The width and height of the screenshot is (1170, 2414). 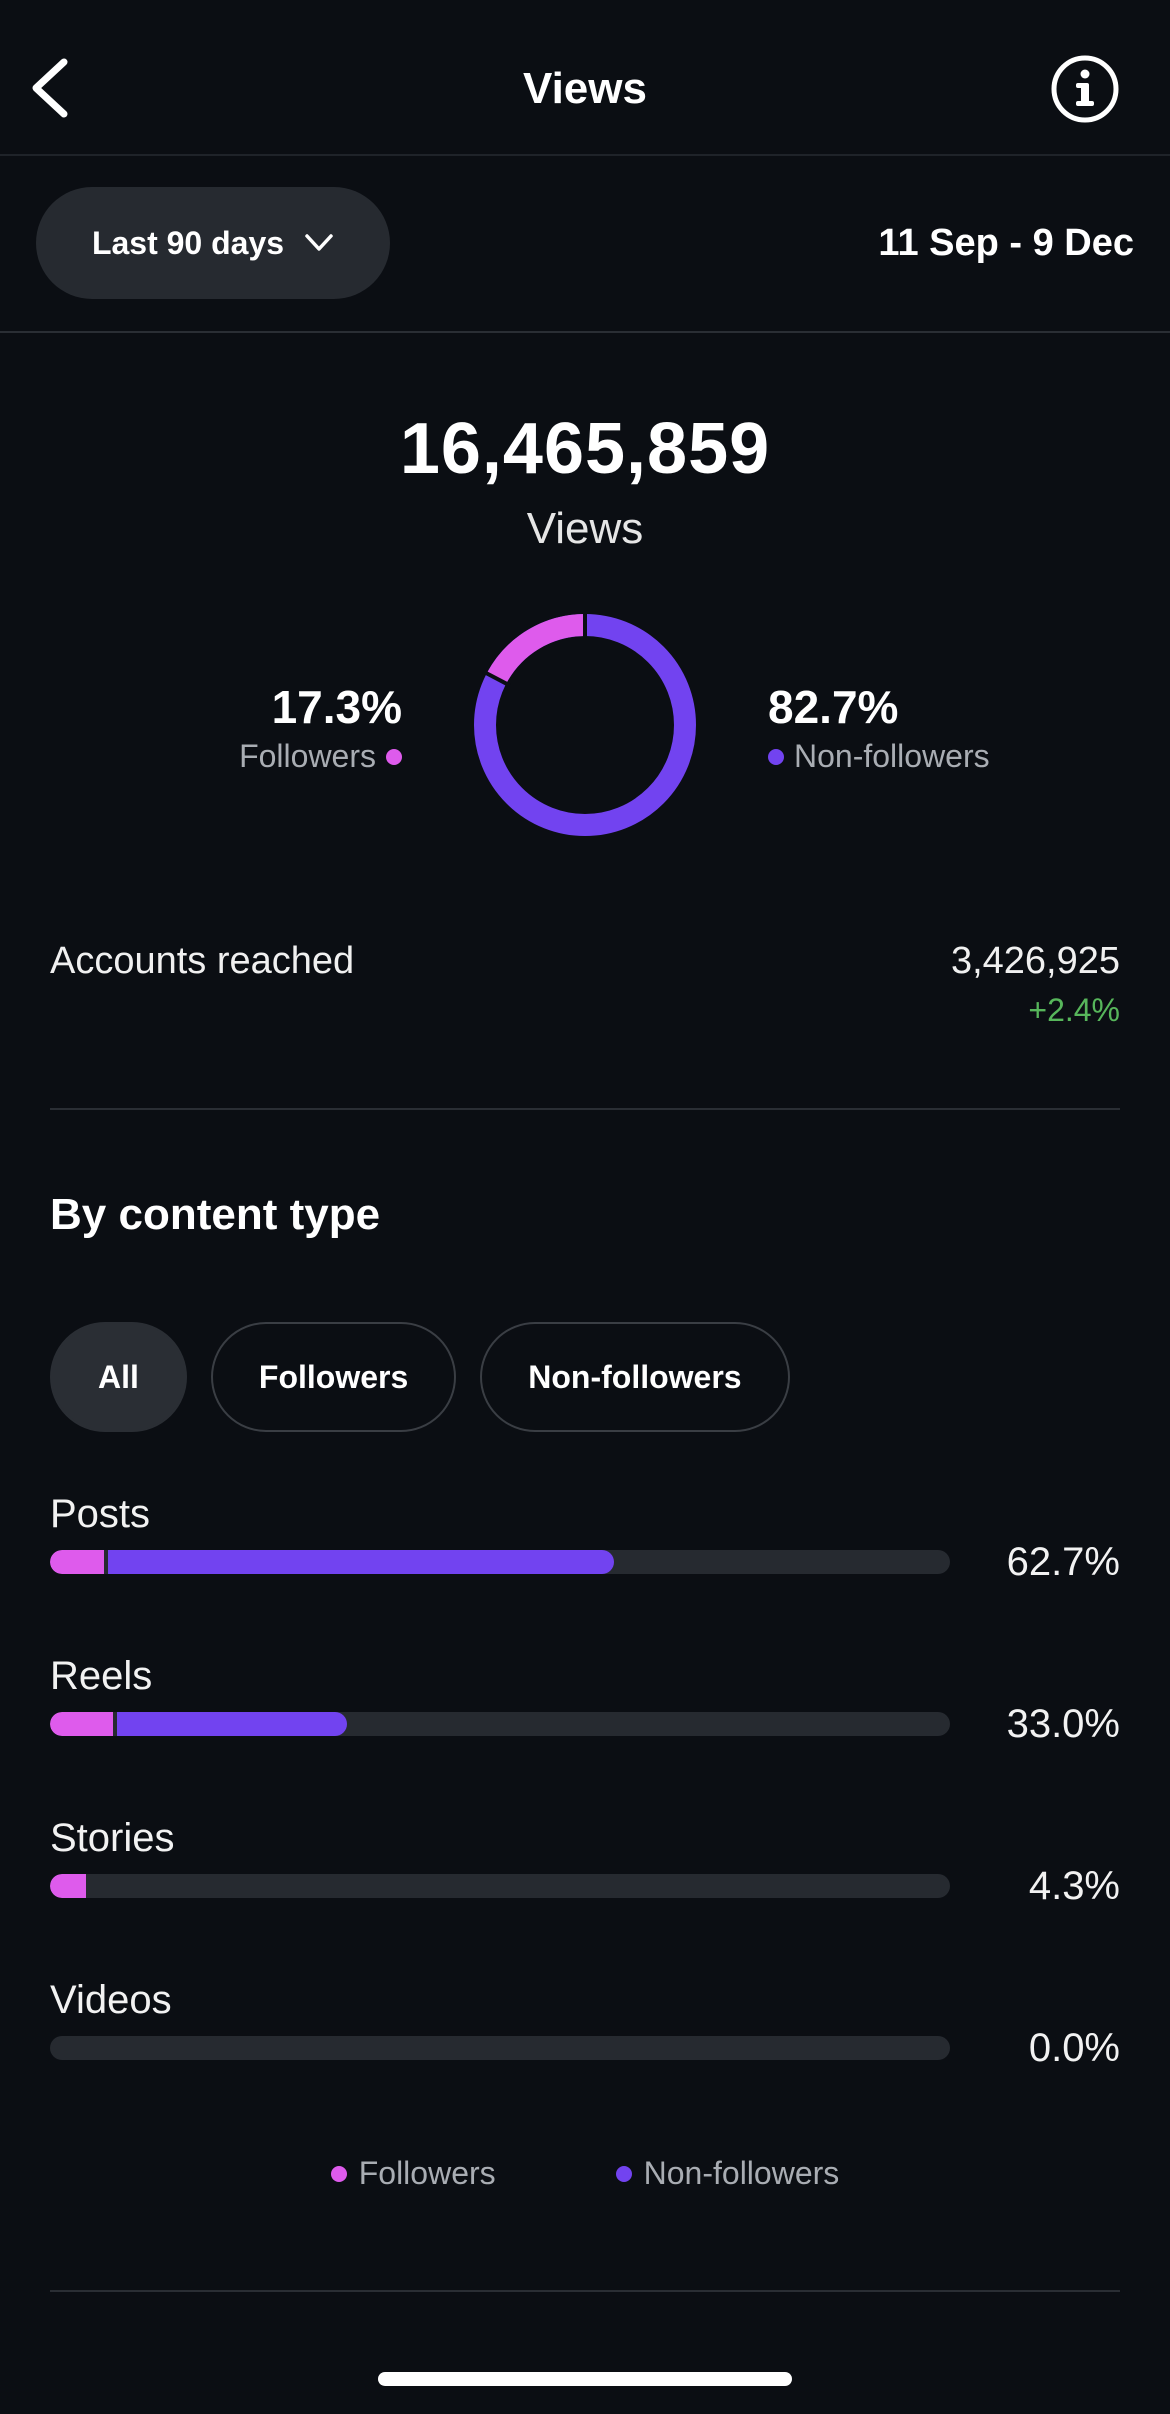 I want to click on chevron-down-icon, so click(x=319, y=242).